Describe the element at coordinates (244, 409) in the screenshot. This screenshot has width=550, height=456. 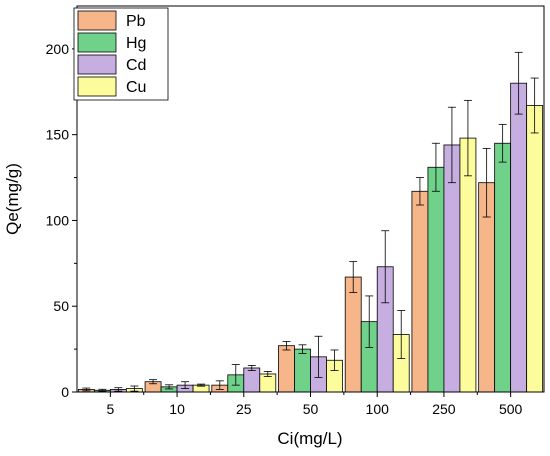
I see `x-tick-label: 25` at that location.